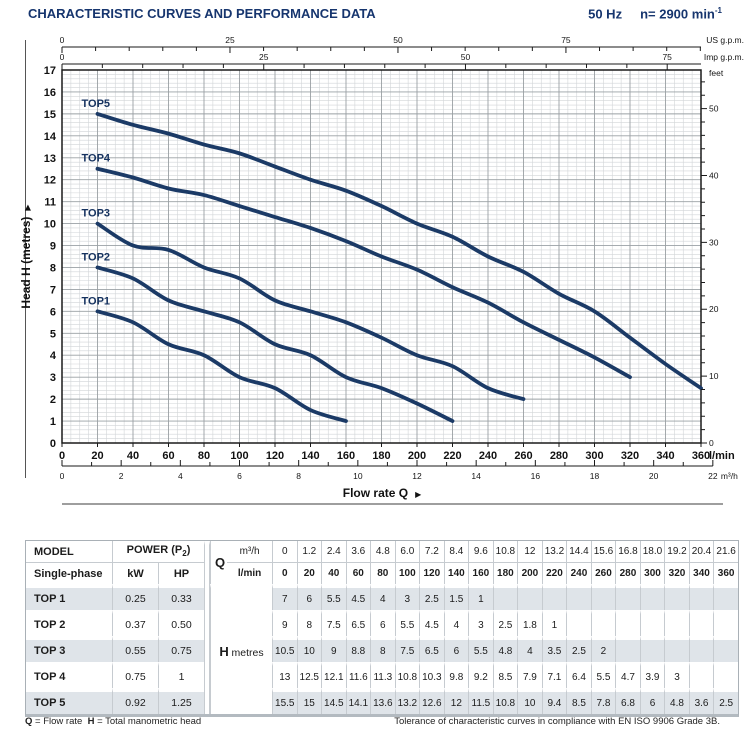 The height and width of the screenshot is (744, 746). I want to click on h-value: 3, so click(676, 675).